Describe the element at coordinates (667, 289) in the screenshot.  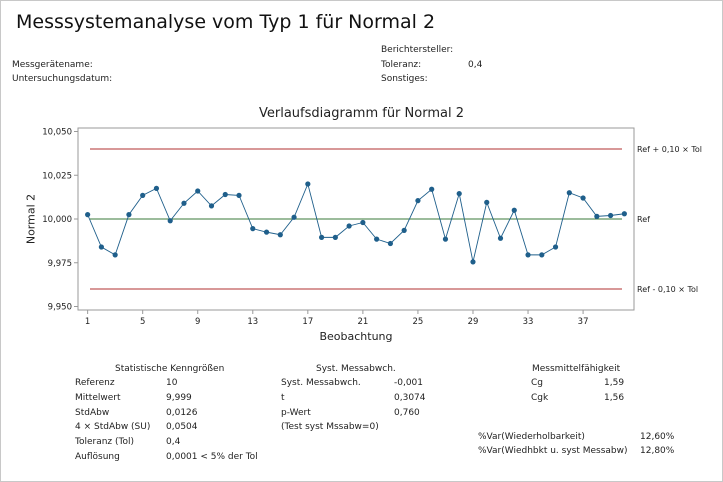
I see `reference-label: Ref - 0,10 × Tol` at that location.